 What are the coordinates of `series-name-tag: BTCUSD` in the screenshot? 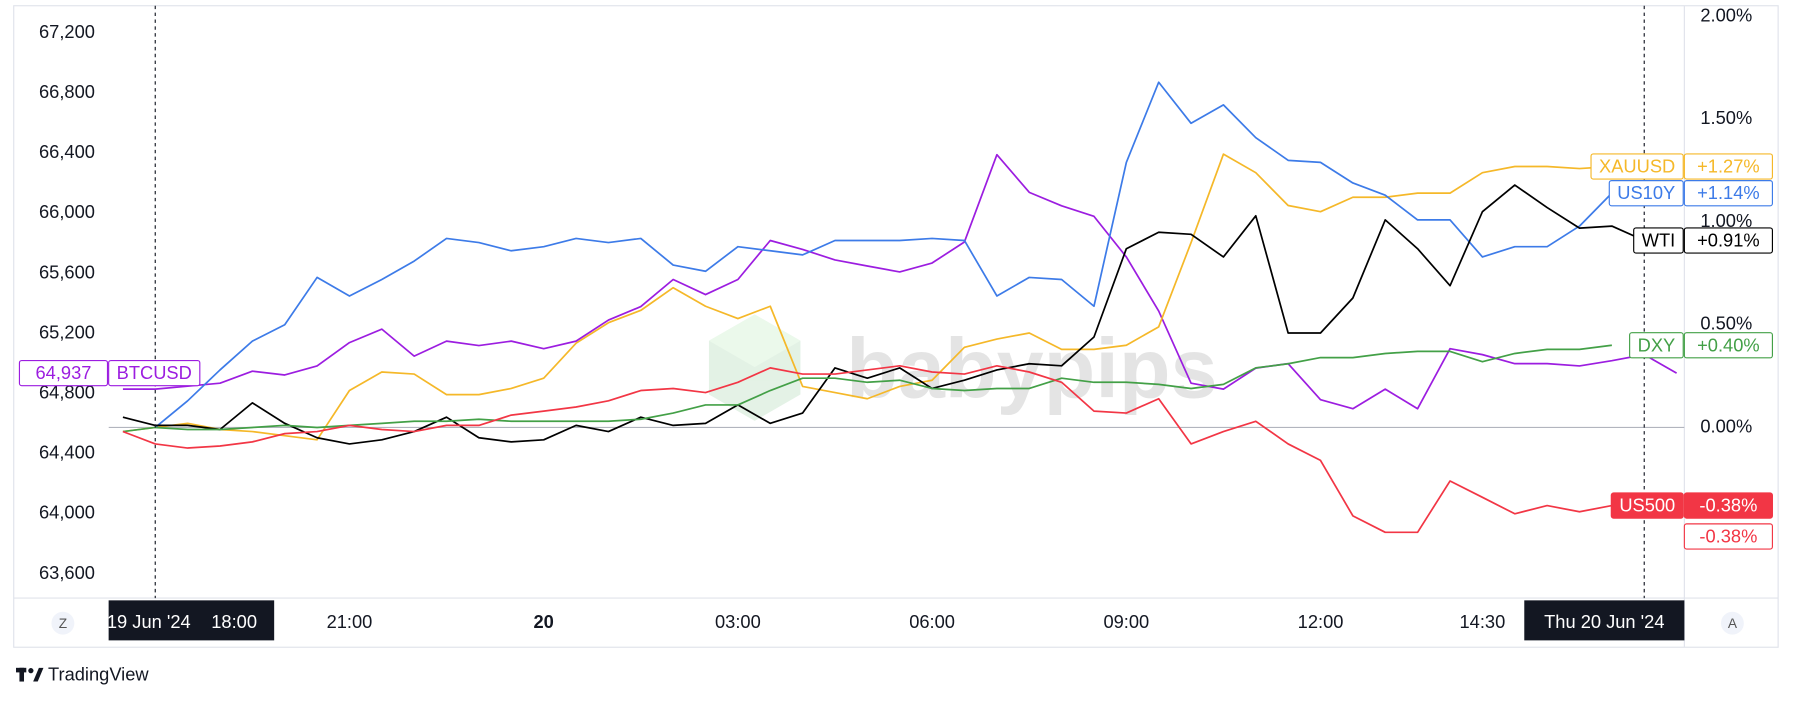 It's located at (154, 372).